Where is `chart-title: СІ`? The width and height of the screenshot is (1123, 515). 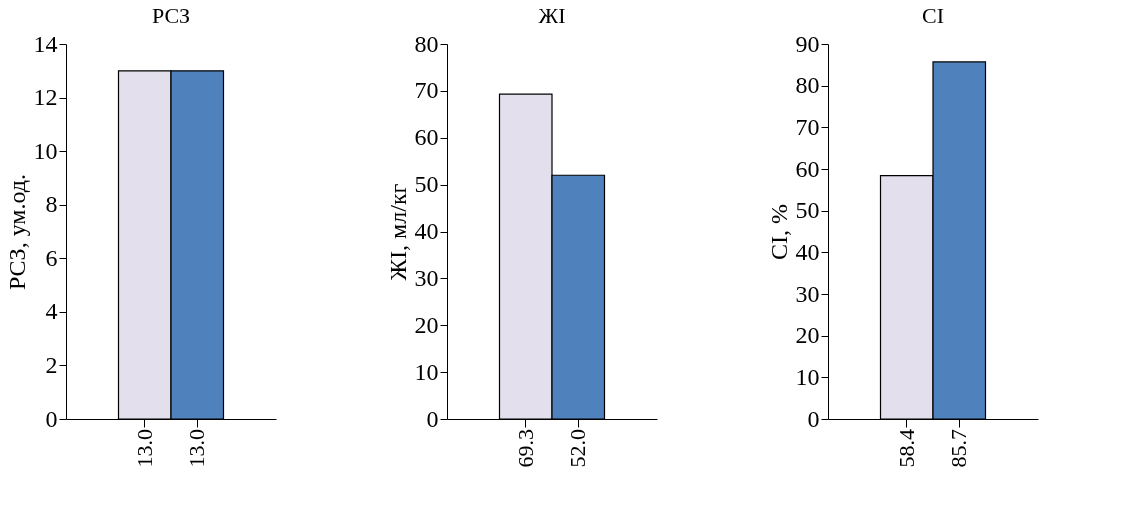 chart-title: СІ is located at coordinates (933, 15).